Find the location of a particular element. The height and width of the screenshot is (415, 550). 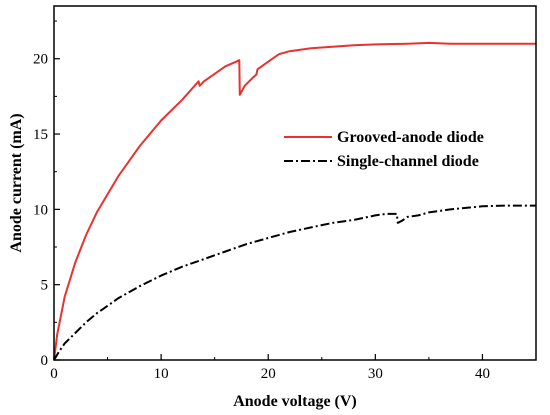

y-tick-label: 0 is located at coordinates (45, 361).